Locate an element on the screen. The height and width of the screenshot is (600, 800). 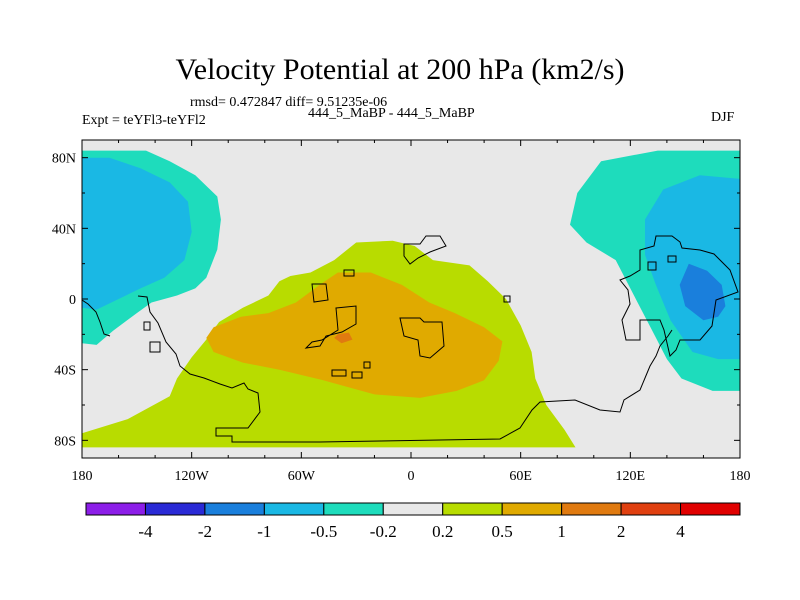
chart-title: Velocity Potential at 200 hPa (km2/s) is located at coordinates (400, 69).